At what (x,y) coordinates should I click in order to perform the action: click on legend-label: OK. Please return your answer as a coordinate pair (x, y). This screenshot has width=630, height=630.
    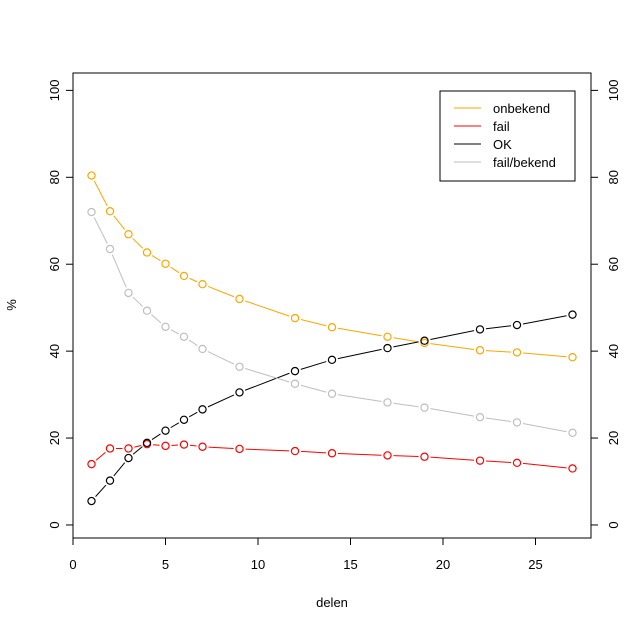
    Looking at the image, I should click on (502, 144).